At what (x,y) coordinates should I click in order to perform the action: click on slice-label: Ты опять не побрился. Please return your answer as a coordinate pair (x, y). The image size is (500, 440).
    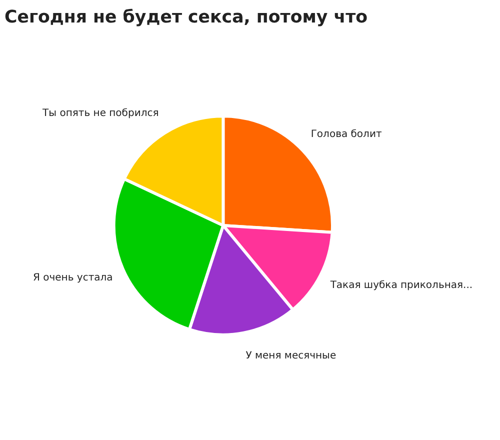
    Looking at the image, I should click on (100, 113).